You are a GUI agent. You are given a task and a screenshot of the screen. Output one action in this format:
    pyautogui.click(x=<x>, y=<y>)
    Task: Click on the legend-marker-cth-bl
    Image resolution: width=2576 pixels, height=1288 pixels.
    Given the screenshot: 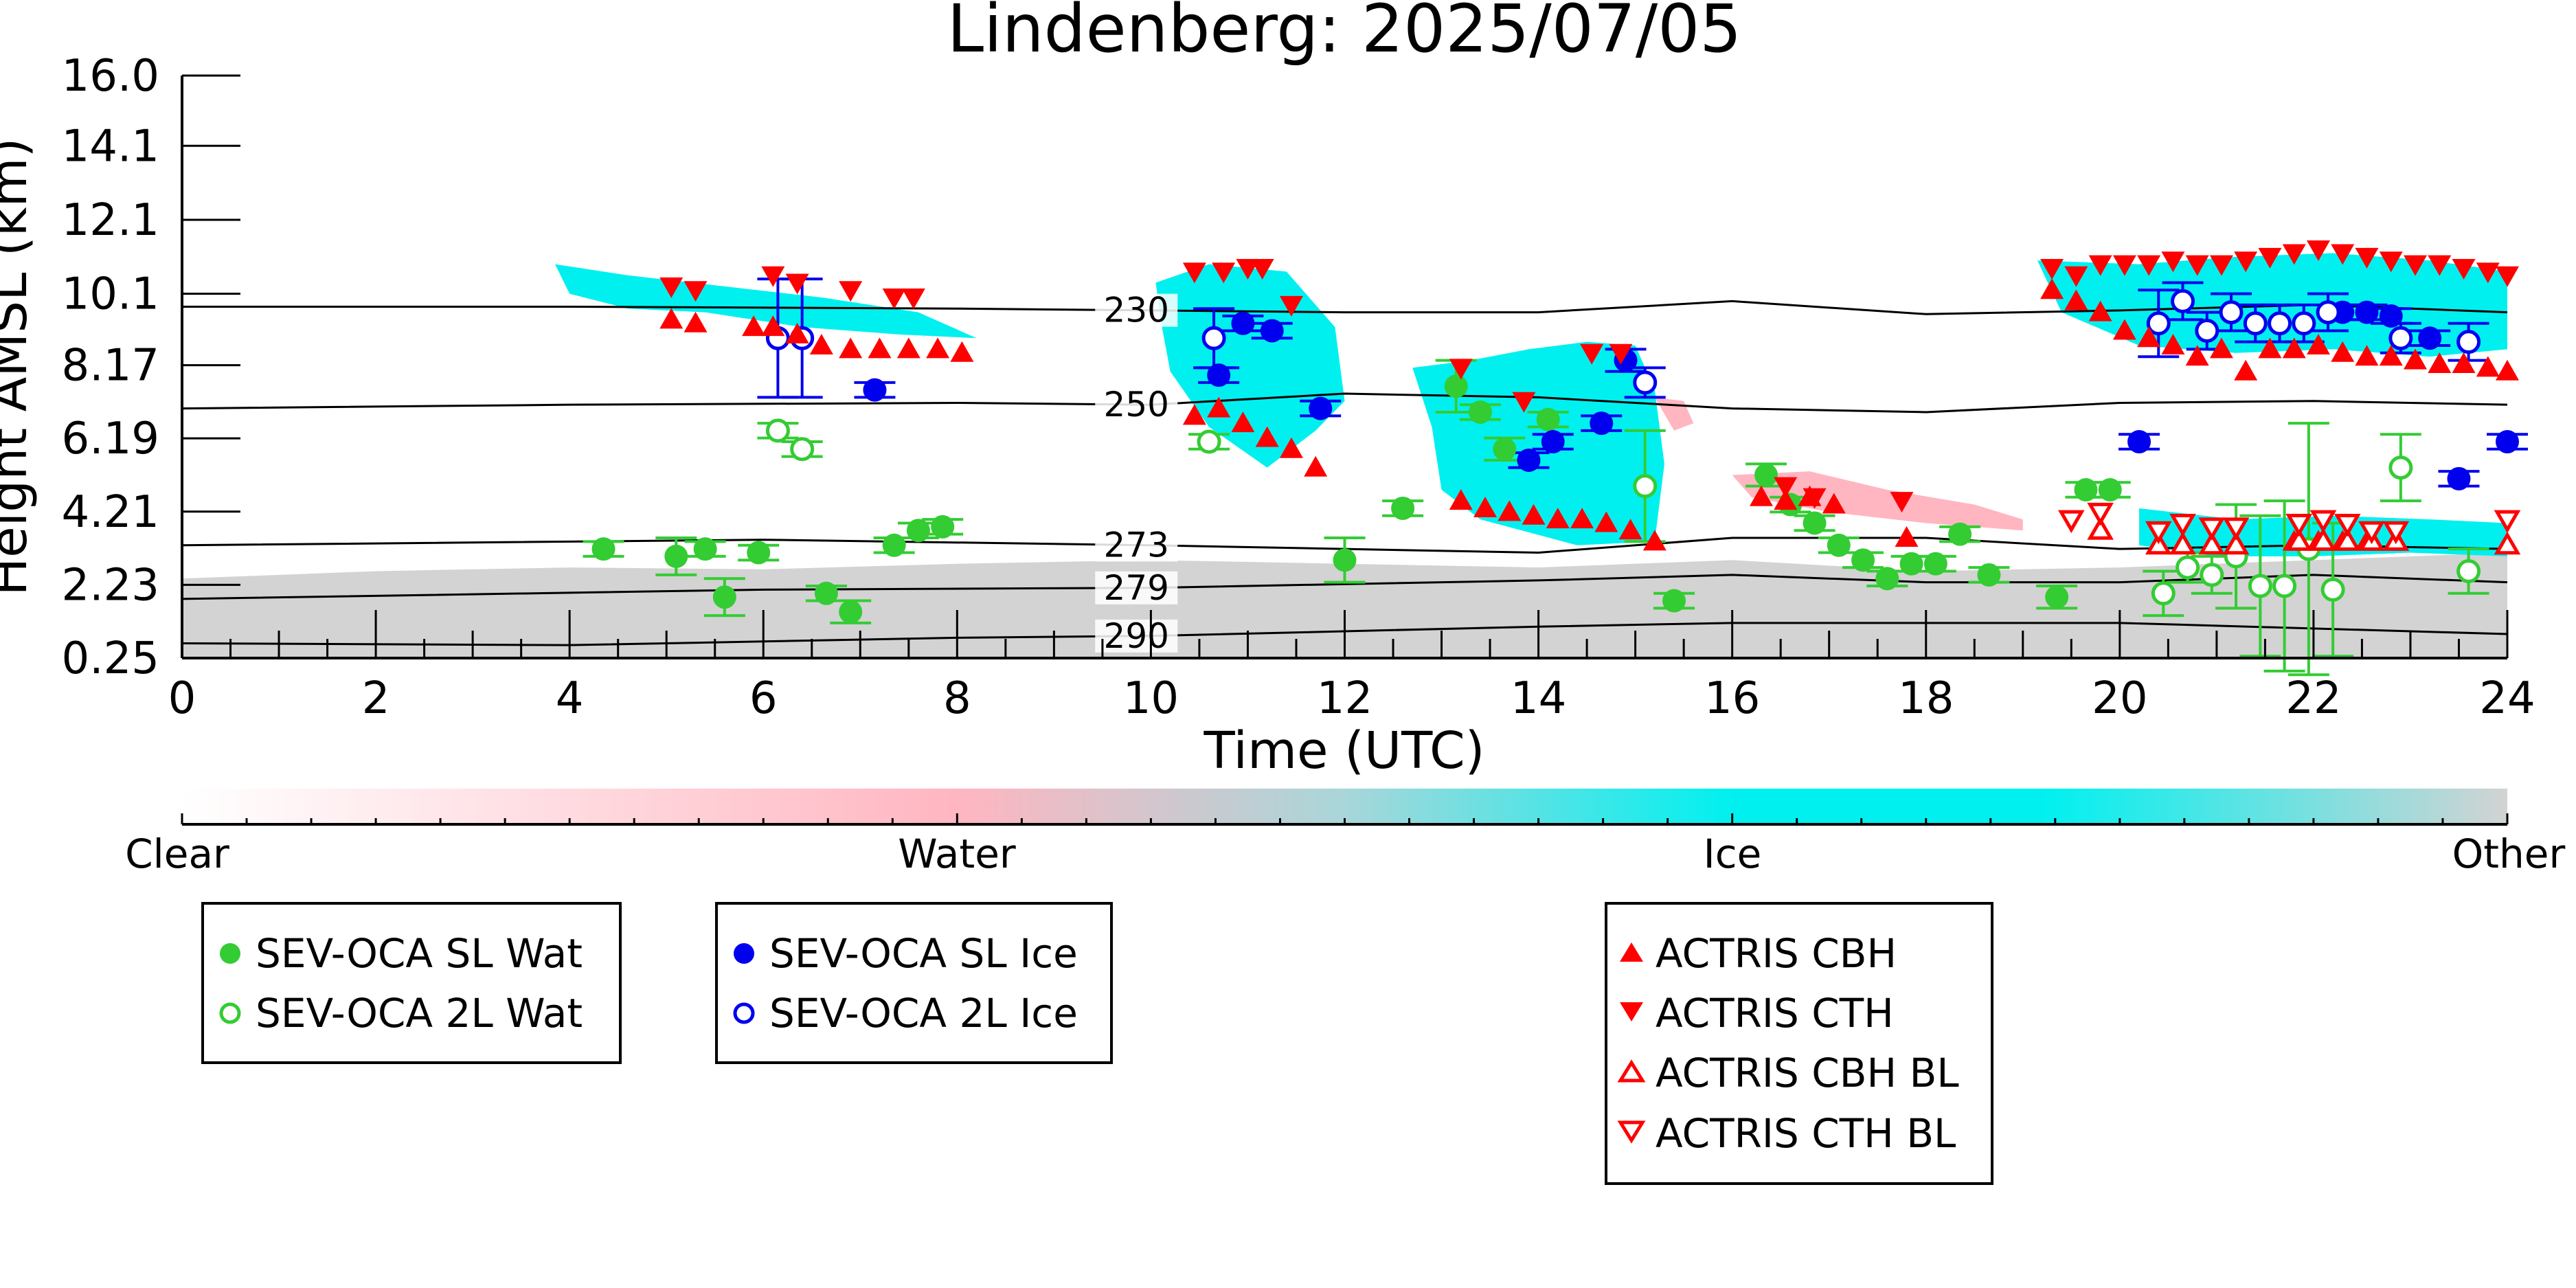 What is the action you would take?
    pyautogui.click(x=1631, y=1132)
    